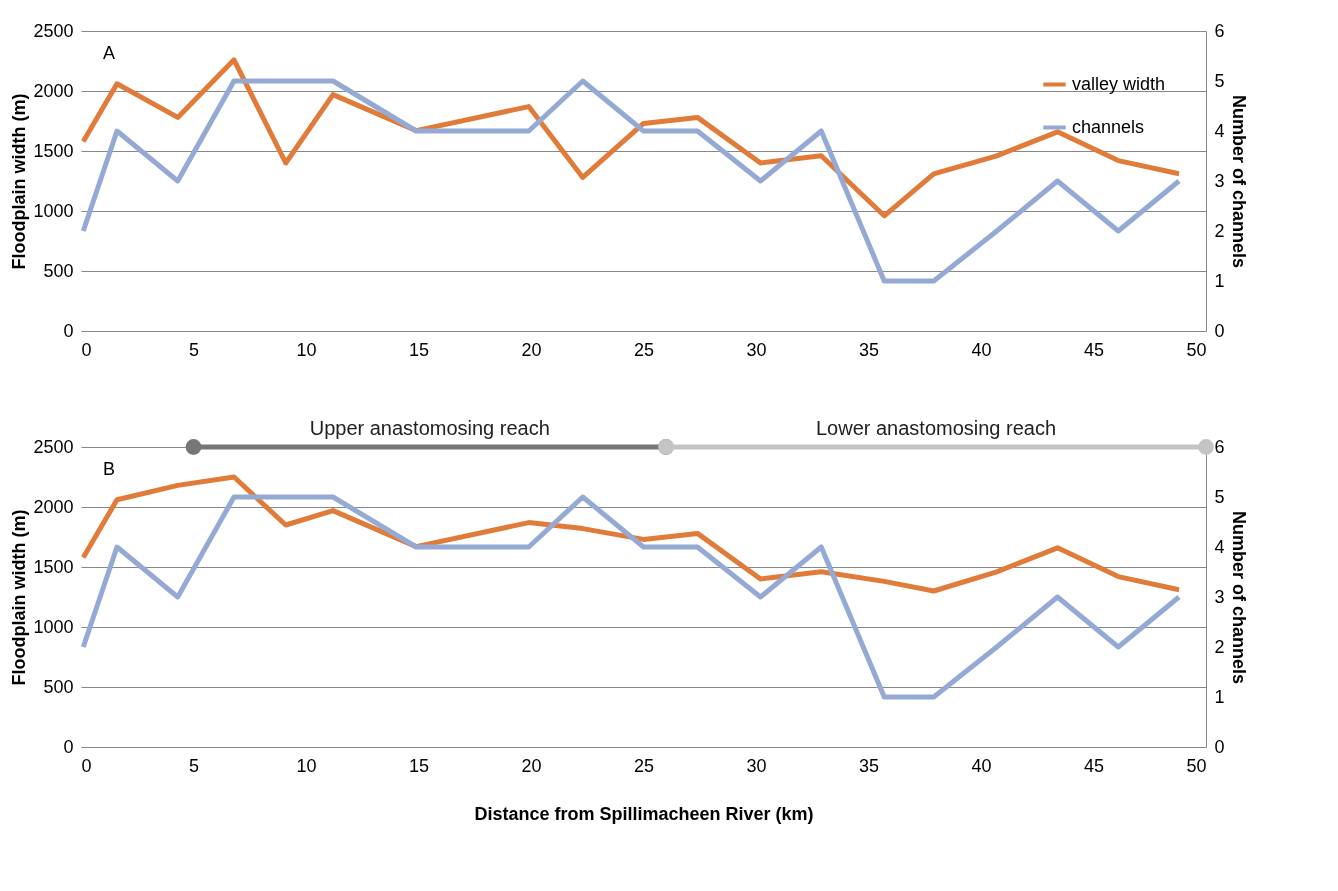 This screenshot has height=891, width=1338. I want to click on series-label: Lower anastomosing reach, so click(936, 428).